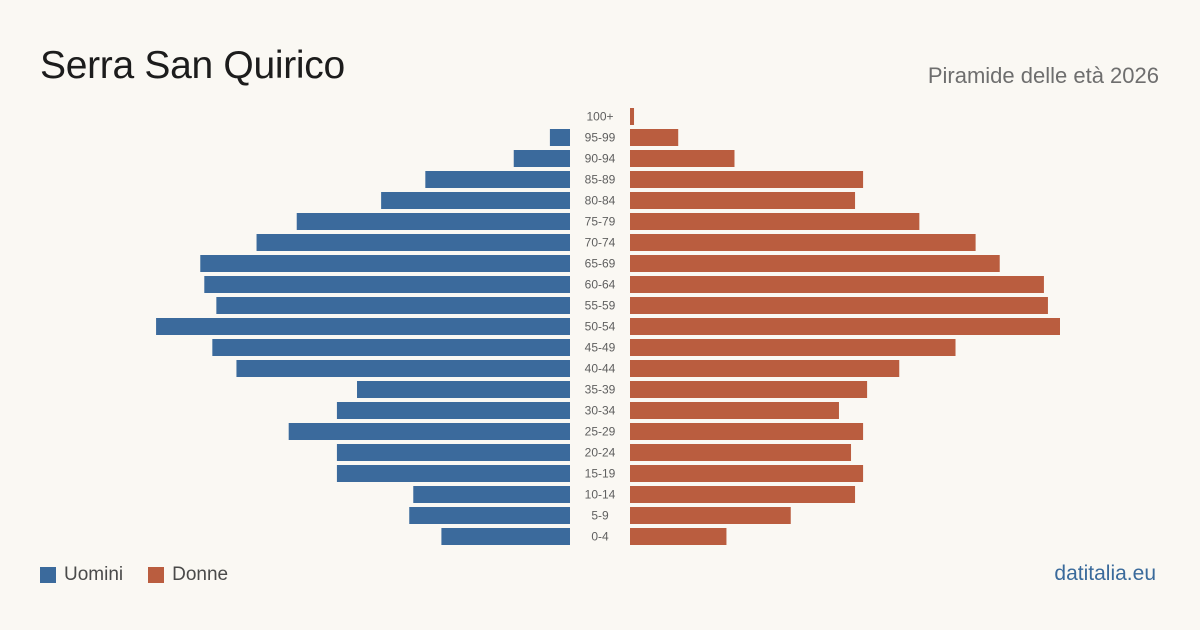 Image resolution: width=1200 pixels, height=630 pixels. What do you see at coordinates (632, 116) in the screenshot?
I see `bar-women-100plus` at bounding box center [632, 116].